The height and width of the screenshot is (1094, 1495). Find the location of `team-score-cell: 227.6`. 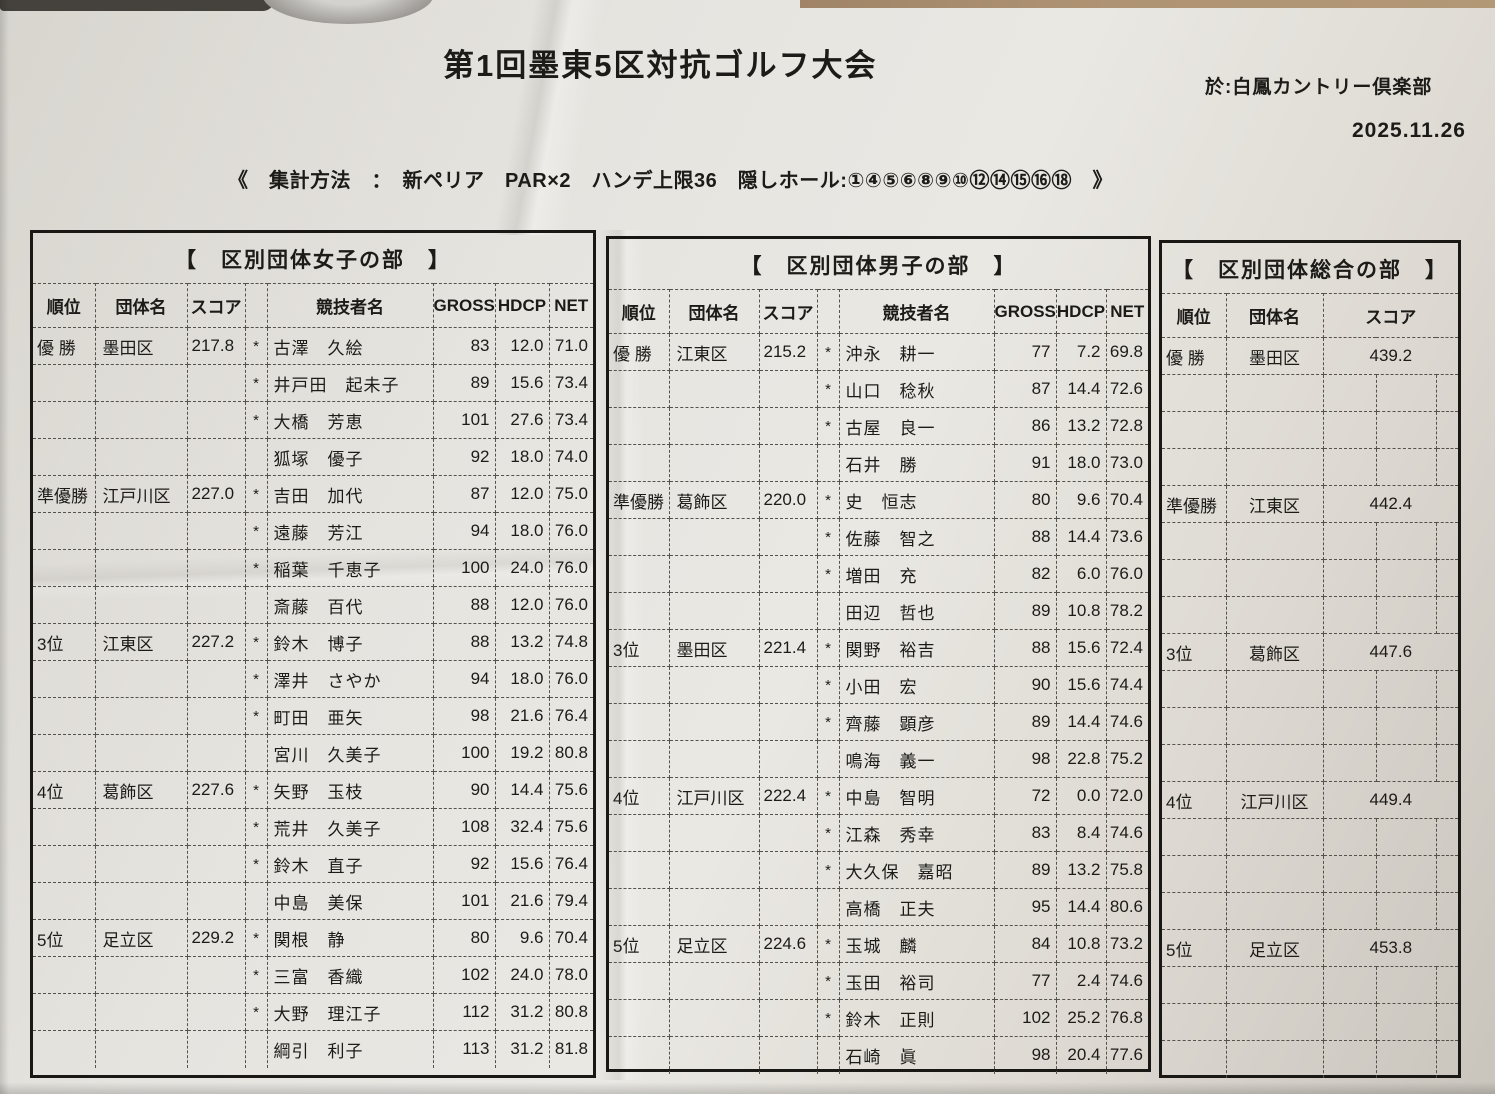

team-score-cell: 227.6 is located at coordinates (216, 790).